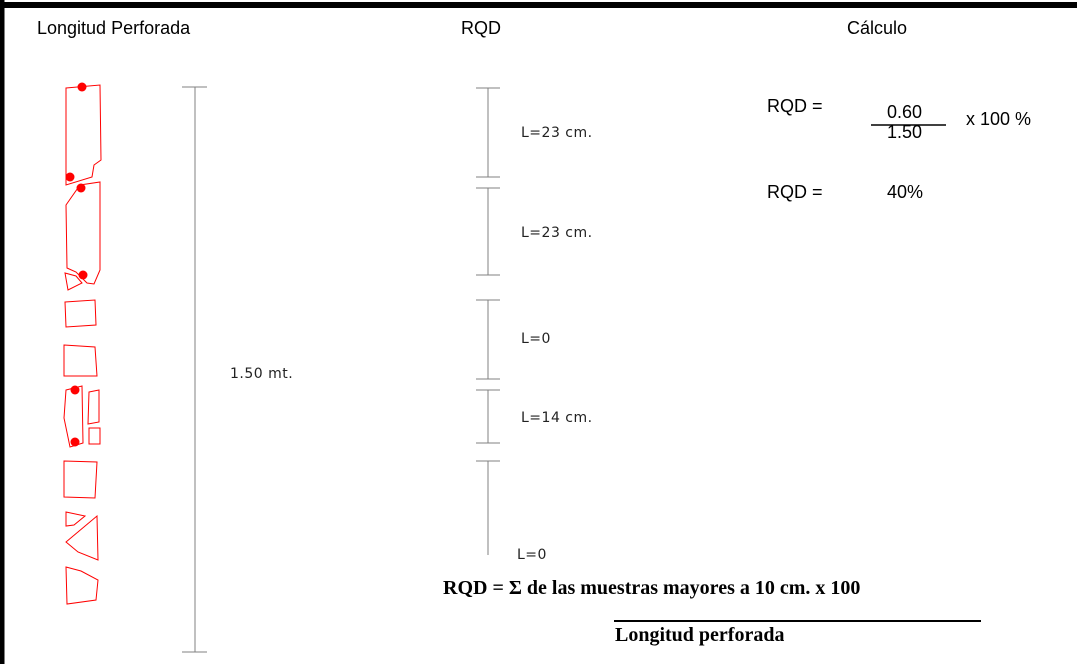 The width and height of the screenshot is (1077, 664). What do you see at coordinates (481, 28) in the screenshot?
I see `header-rqd: RQD` at bounding box center [481, 28].